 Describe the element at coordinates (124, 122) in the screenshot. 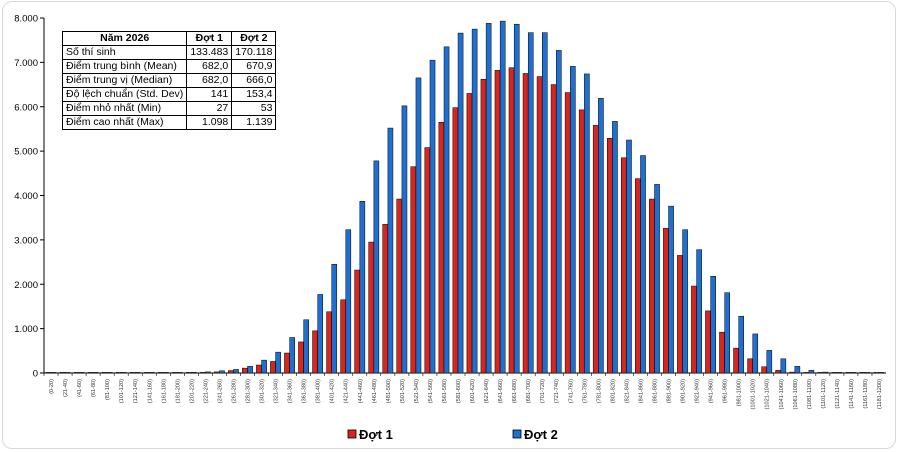

I see `stats-row-label: Điểm cao nhất (Max)` at that location.